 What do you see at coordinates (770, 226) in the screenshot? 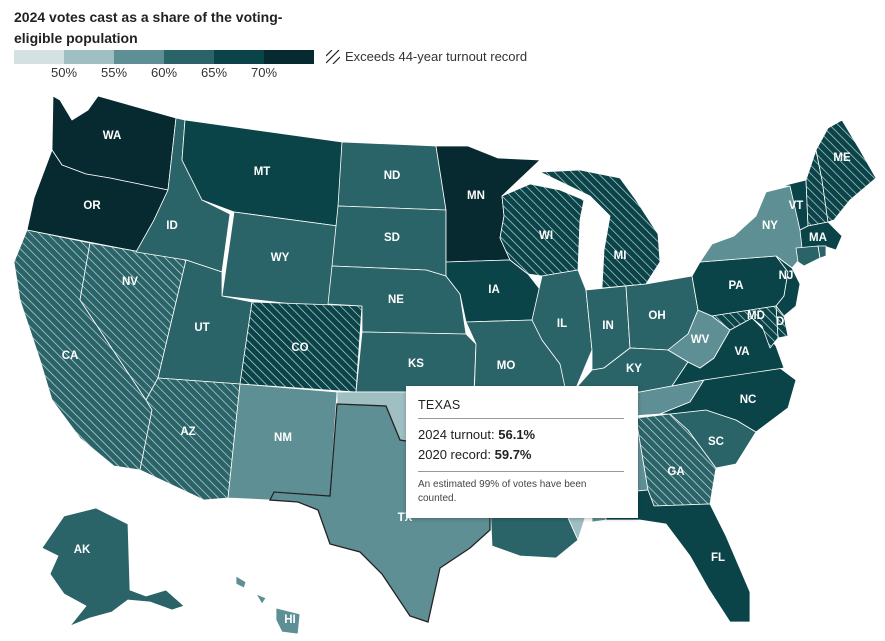
I see `state-label-NY: NY` at bounding box center [770, 226].